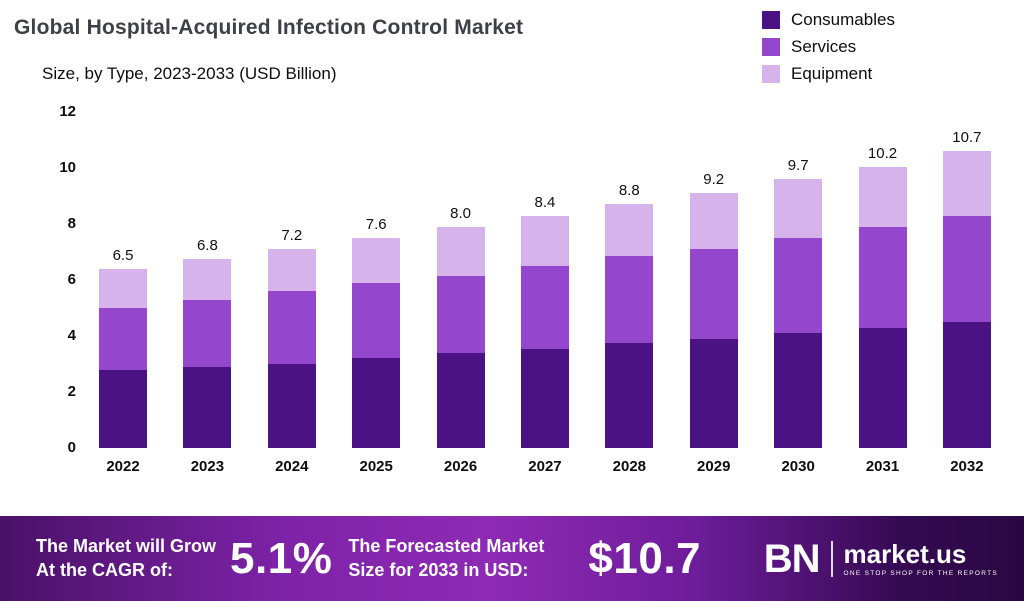  Describe the element at coordinates (798, 166) in the screenshot. I see `bar-total-label: 9.7` at that location.